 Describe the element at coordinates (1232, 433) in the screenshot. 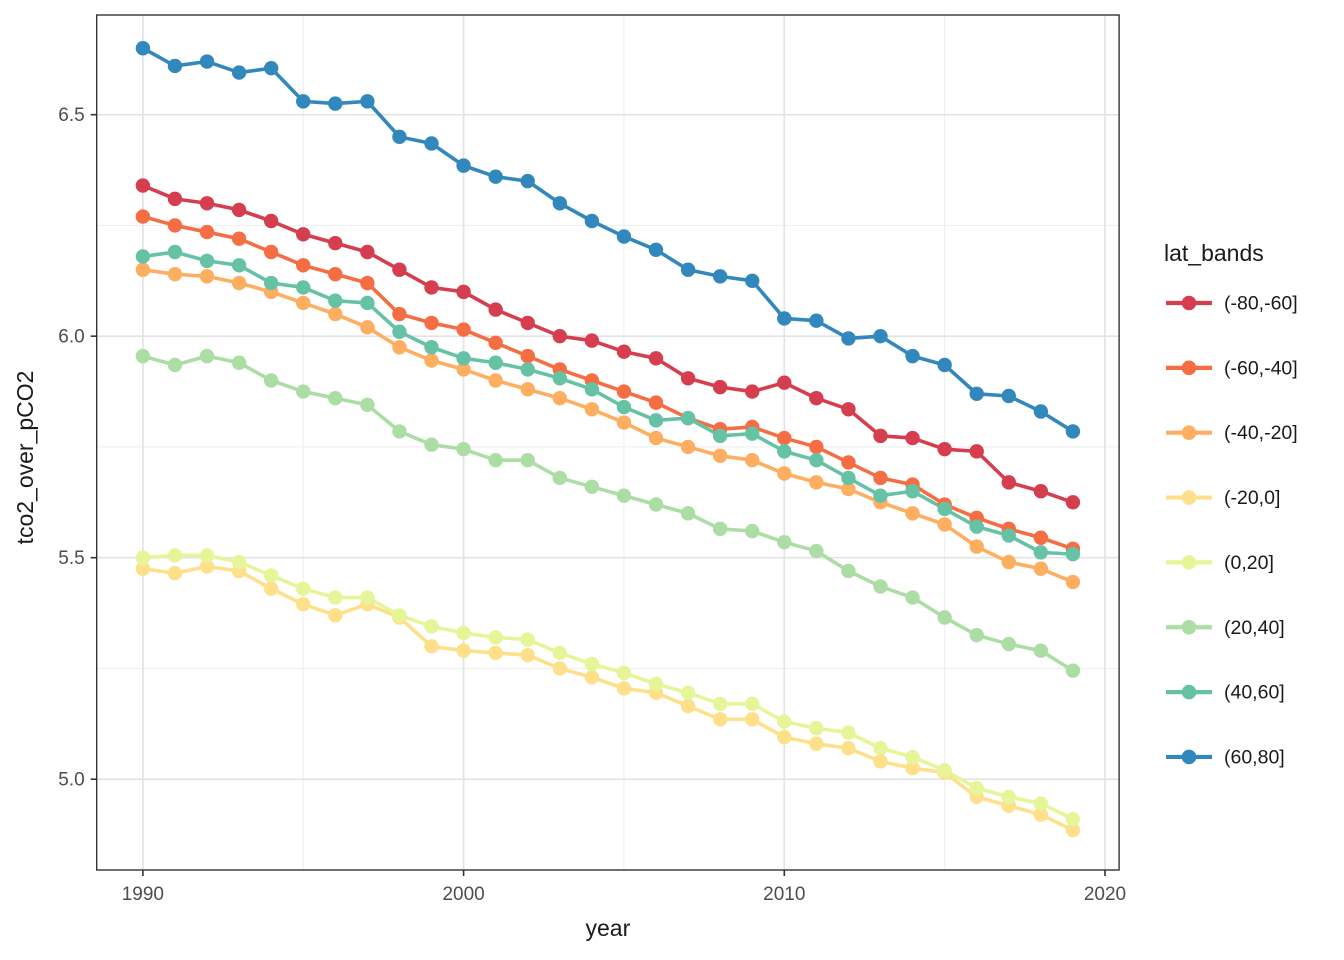

I see `legend-item-(-40,-20]: (-40,-20]` at that location.